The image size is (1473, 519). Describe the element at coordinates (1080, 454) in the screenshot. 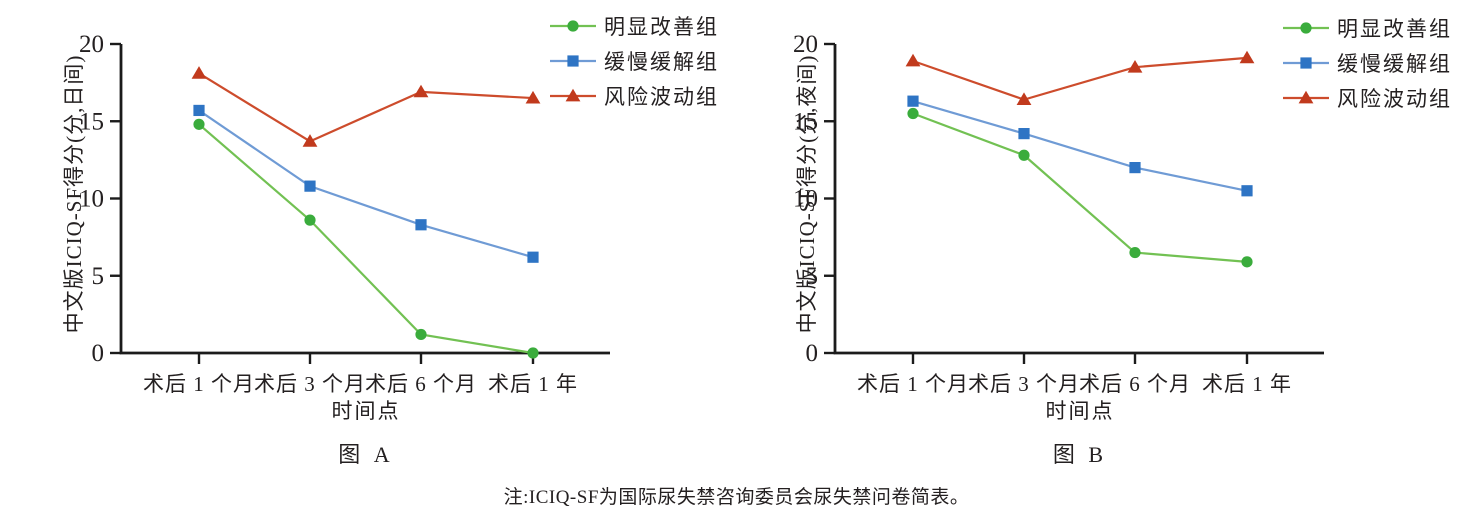

I see `panel-caption-b: 图 B` at that location.